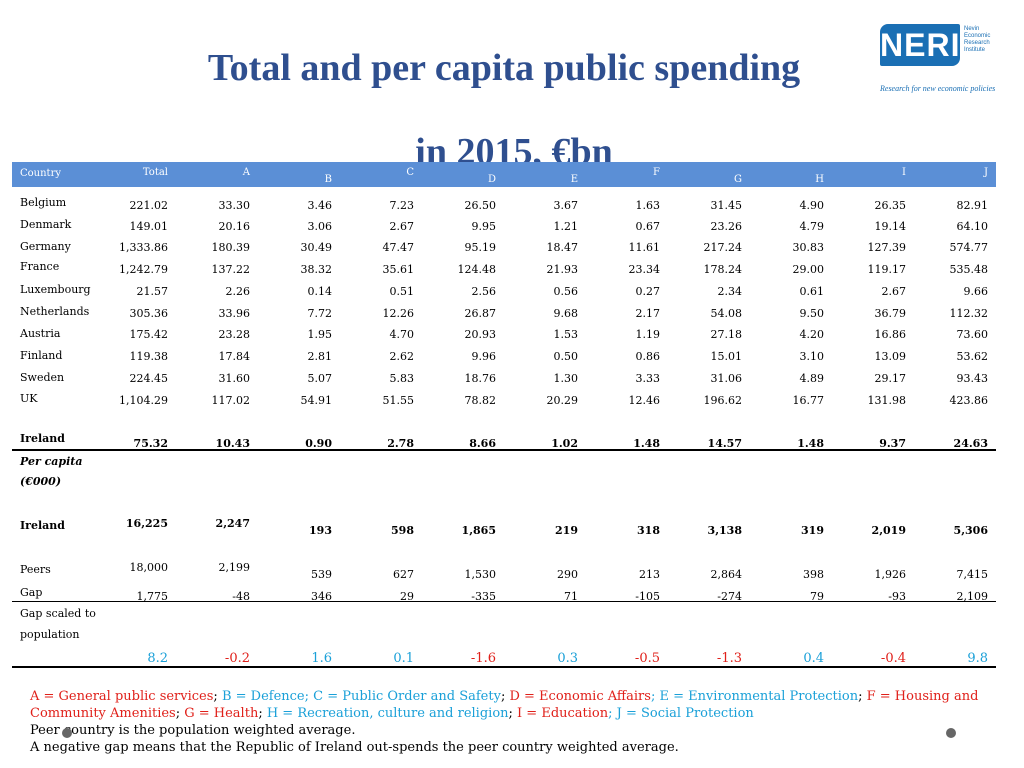 The image size is (1024, 768). Describe the element at coordinates (403, 574) in the screenshot. I see `peers-cell: 627` at that location.